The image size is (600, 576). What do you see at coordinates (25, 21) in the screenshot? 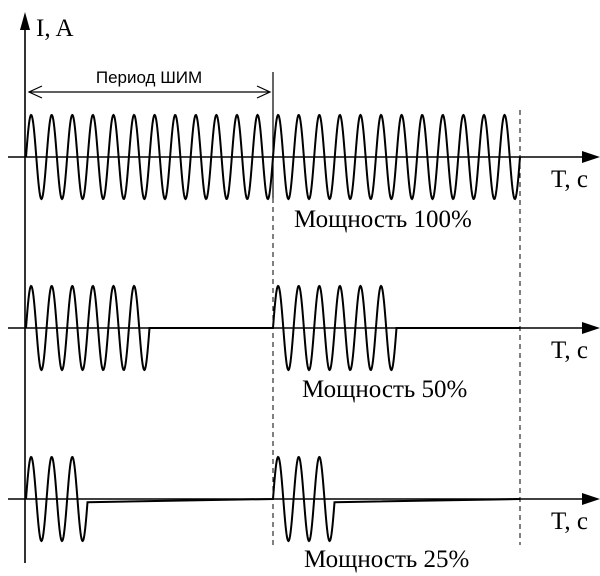
I see `y-axis-arrow` at bounding box center [25, 21].